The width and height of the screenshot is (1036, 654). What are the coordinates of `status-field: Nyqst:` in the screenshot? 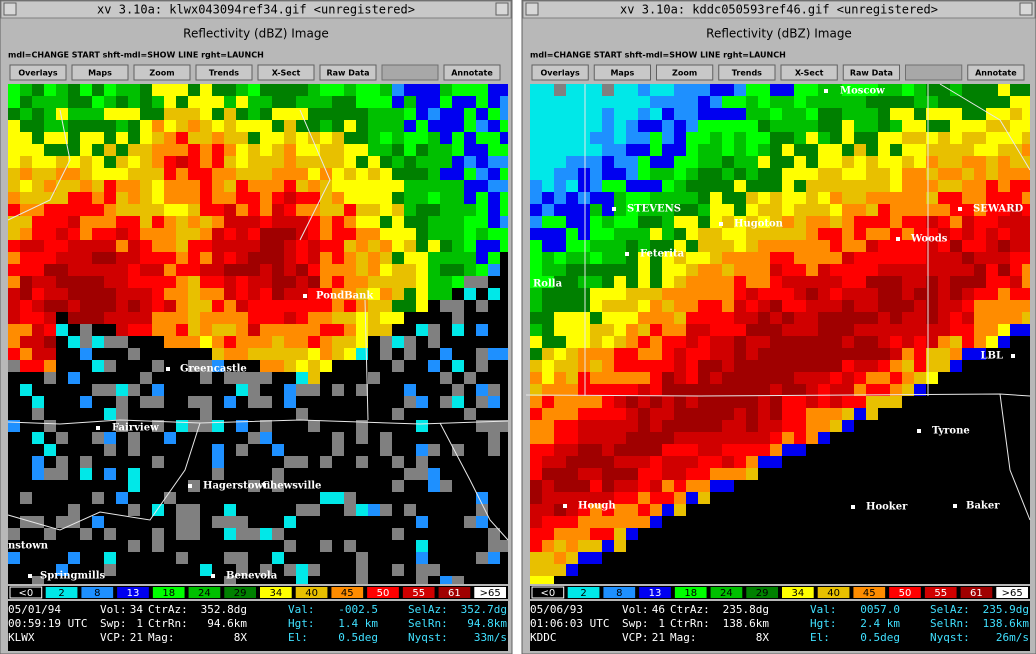 It's located at (428, 637).